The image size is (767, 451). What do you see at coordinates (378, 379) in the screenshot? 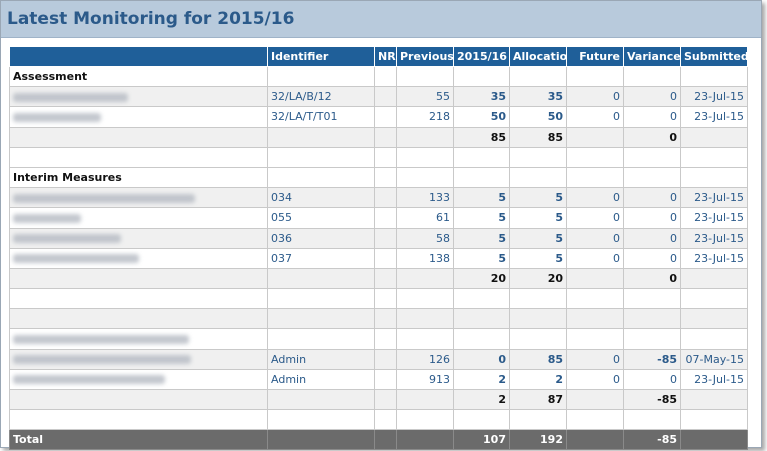
I see `table-row: Admin 913 2 2 0 0 23-Jul-15` at bounding box center [378, 379].